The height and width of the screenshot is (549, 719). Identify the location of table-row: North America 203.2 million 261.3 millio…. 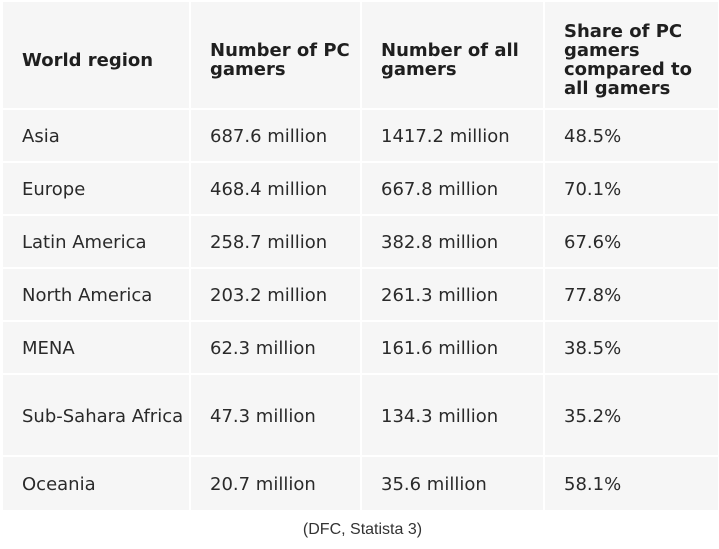
(360, 295).